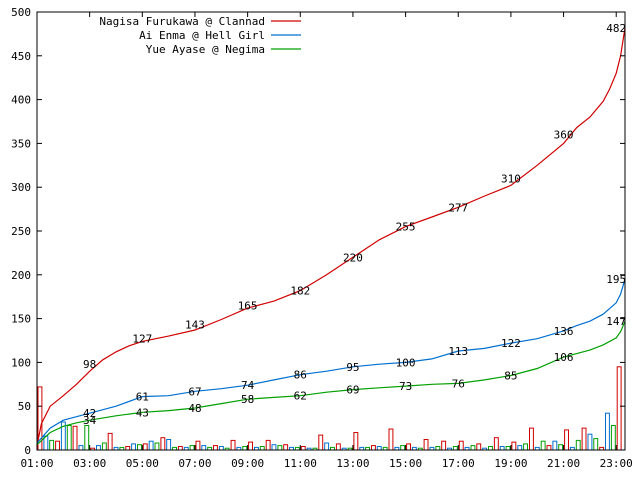 The image size is (640, 480). What do you see at coordinates (21, 143) in the screenshot?
I see `y-tick-label: 350` at bounding box center [21, 143].